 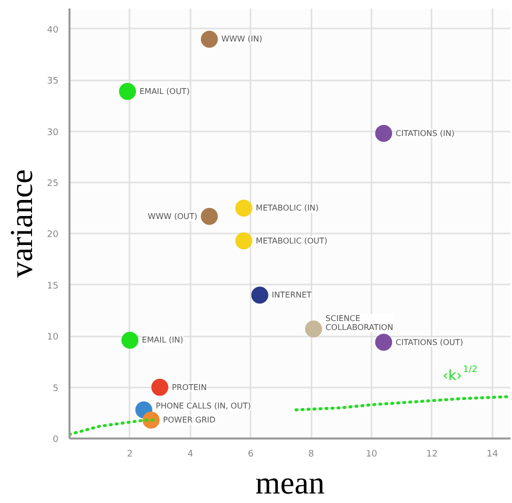 What do you see at coordinates (53, 30) in the screenshot?
I see `y-tick-label: 40` at bounding box center [53, 30].